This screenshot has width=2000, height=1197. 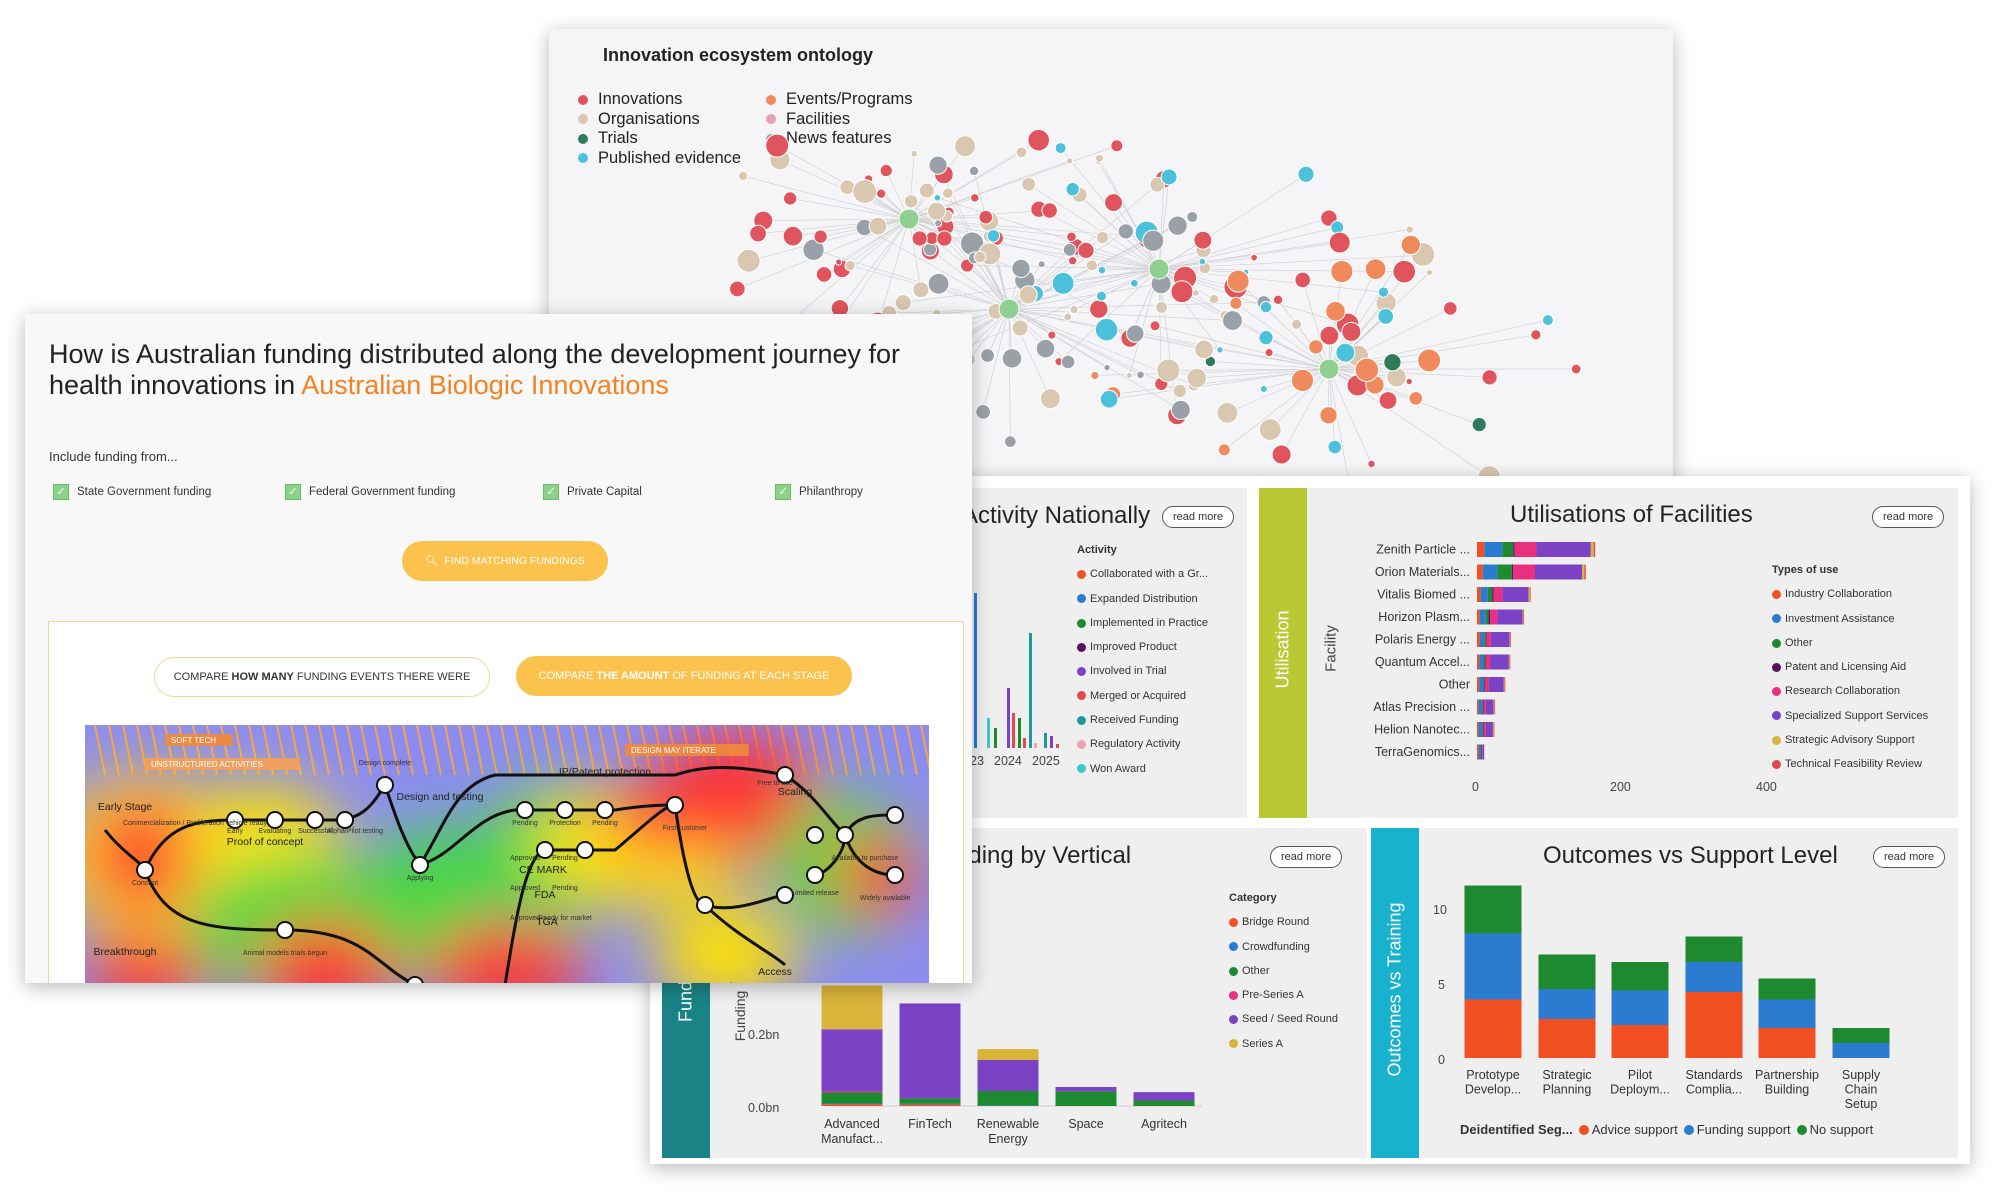 I want to click on find-matching-fundings-button: 🔍︎ FIND MATCHING FUNDINGS, so click(x=505, y=561).